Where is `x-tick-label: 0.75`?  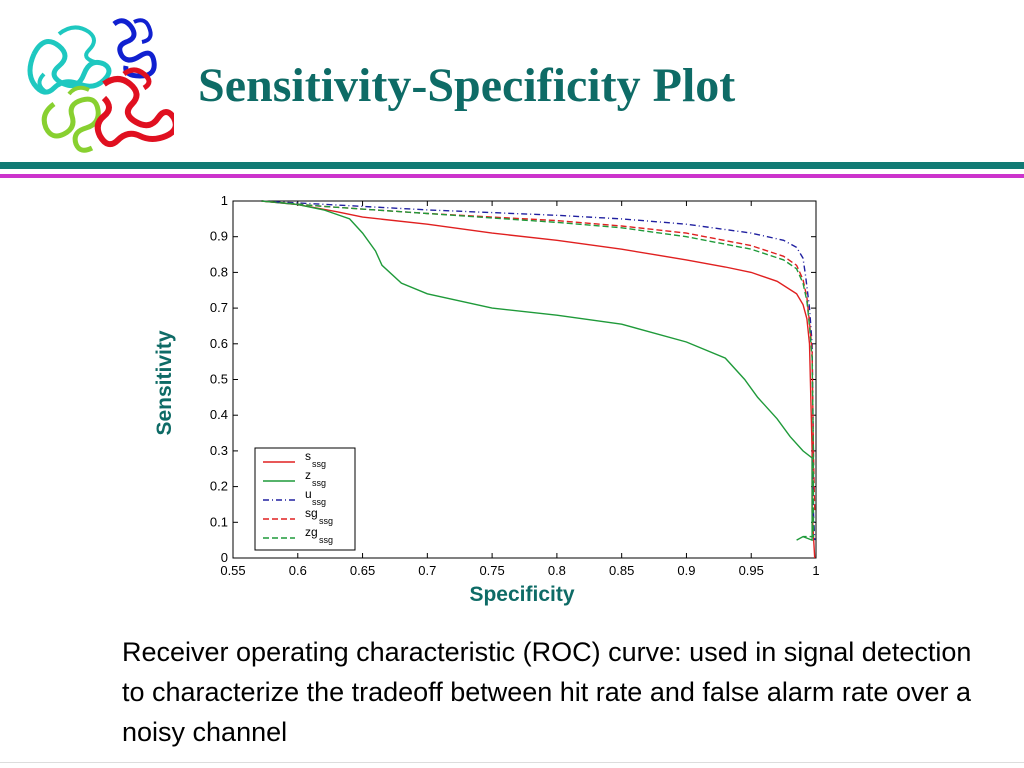
x-tick-label: 0.75 is located at coordinates (491, 570).